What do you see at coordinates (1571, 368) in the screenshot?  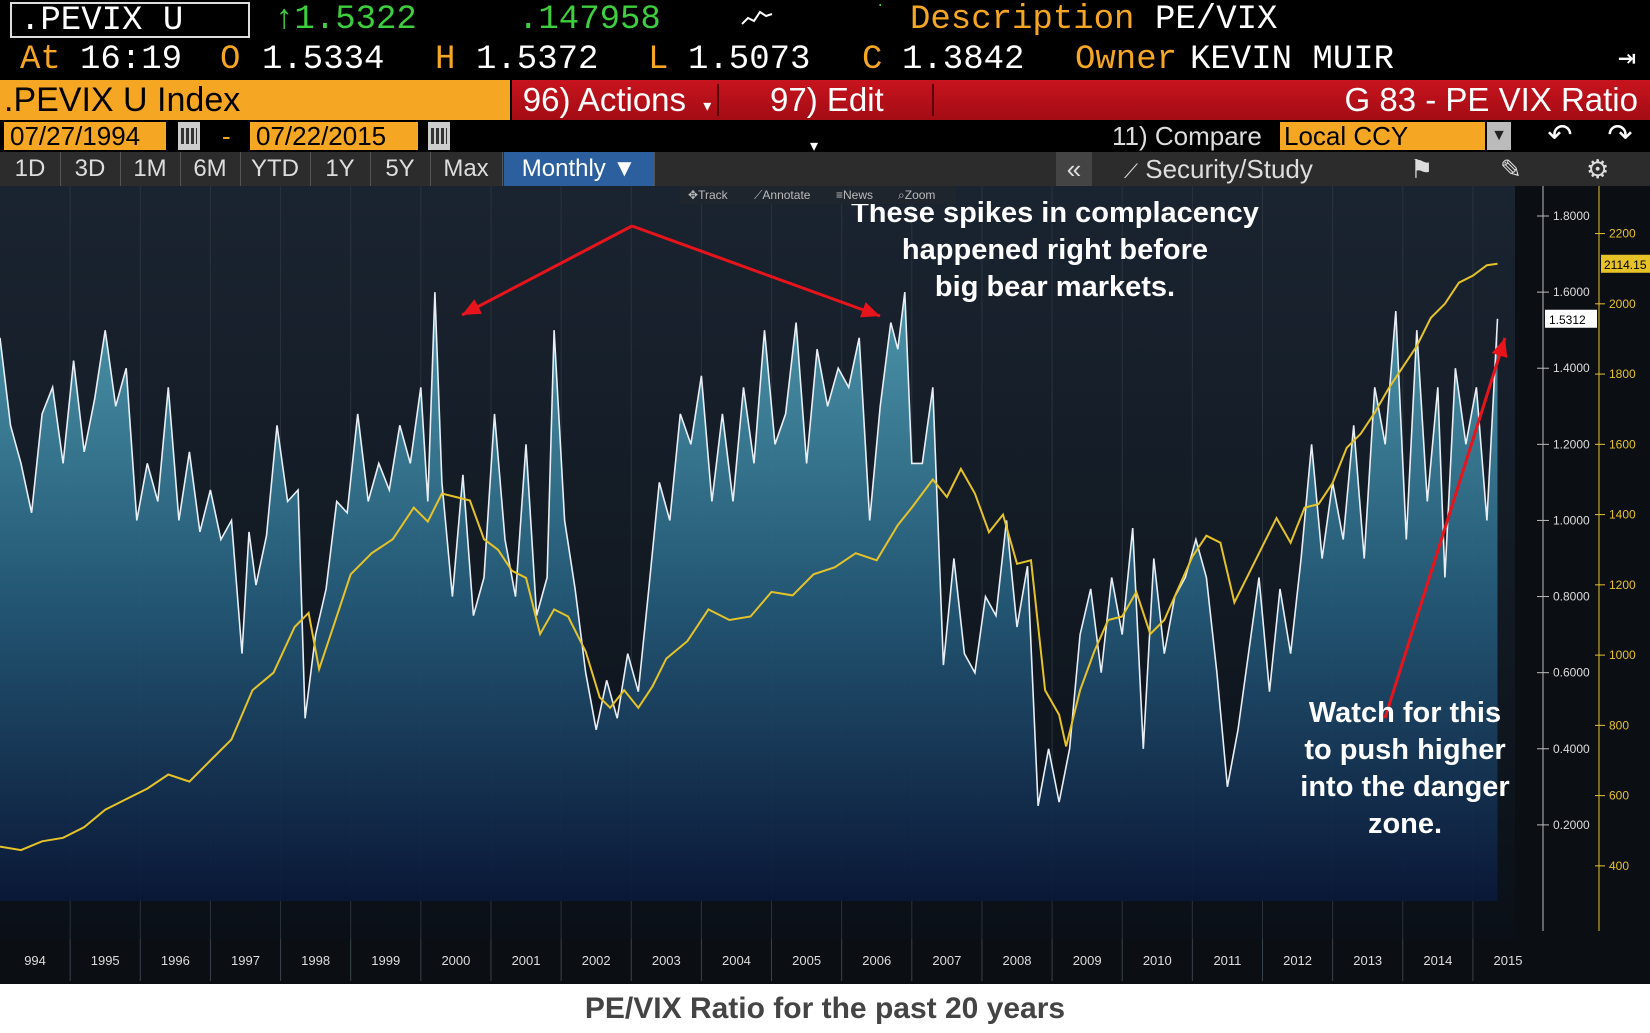 I see `left-tick-label: 1.4000` at bounding box center [1571, 368].